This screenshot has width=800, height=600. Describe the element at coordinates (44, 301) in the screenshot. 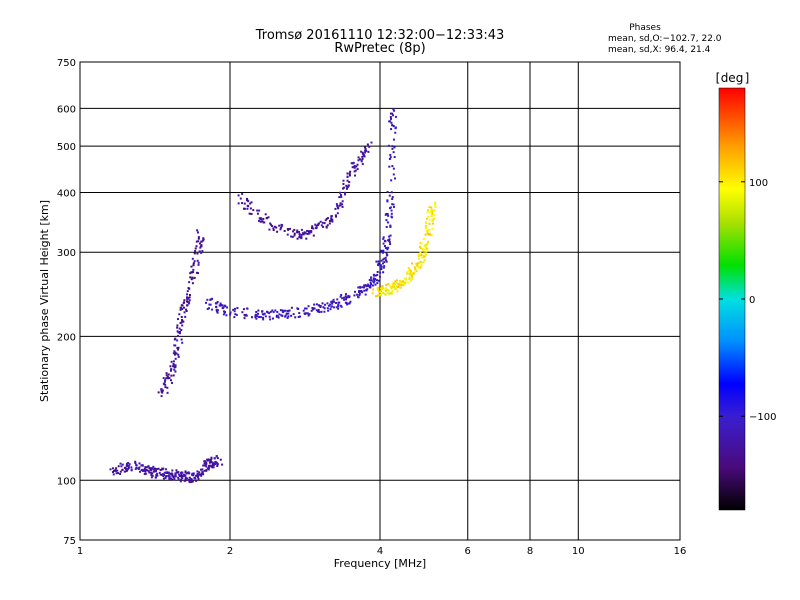

I see `y-axis-label: Stationary phase Virtual Height [km]` at that location.